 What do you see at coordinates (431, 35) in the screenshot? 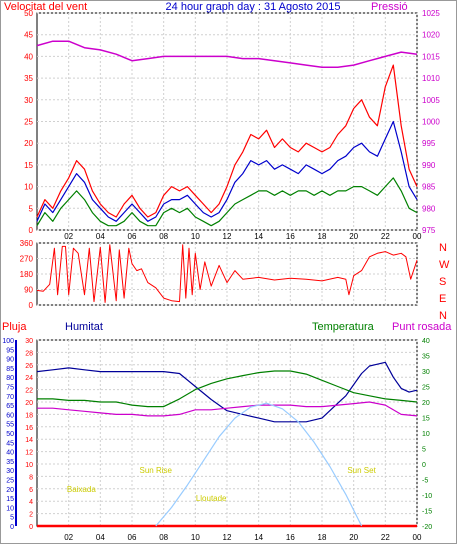
I see `pressure-y-tick-label: 1020` at bounding box center [431, 35].